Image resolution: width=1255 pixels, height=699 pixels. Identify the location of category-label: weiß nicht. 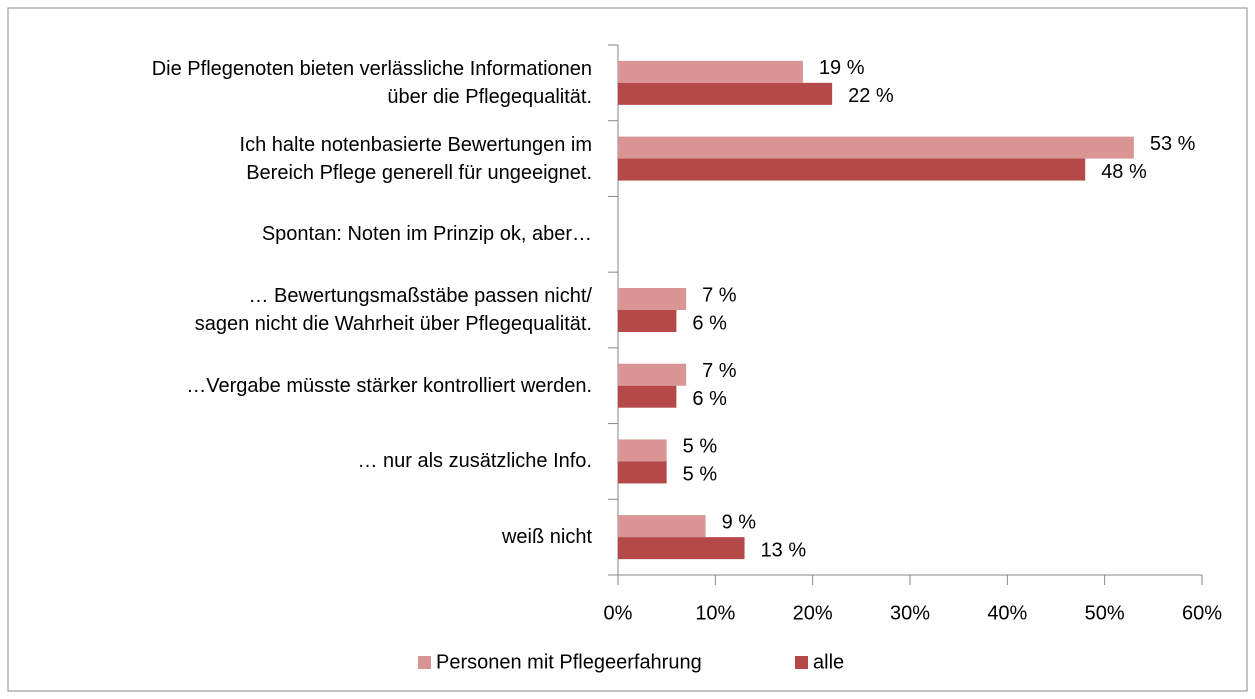
(546, 537).